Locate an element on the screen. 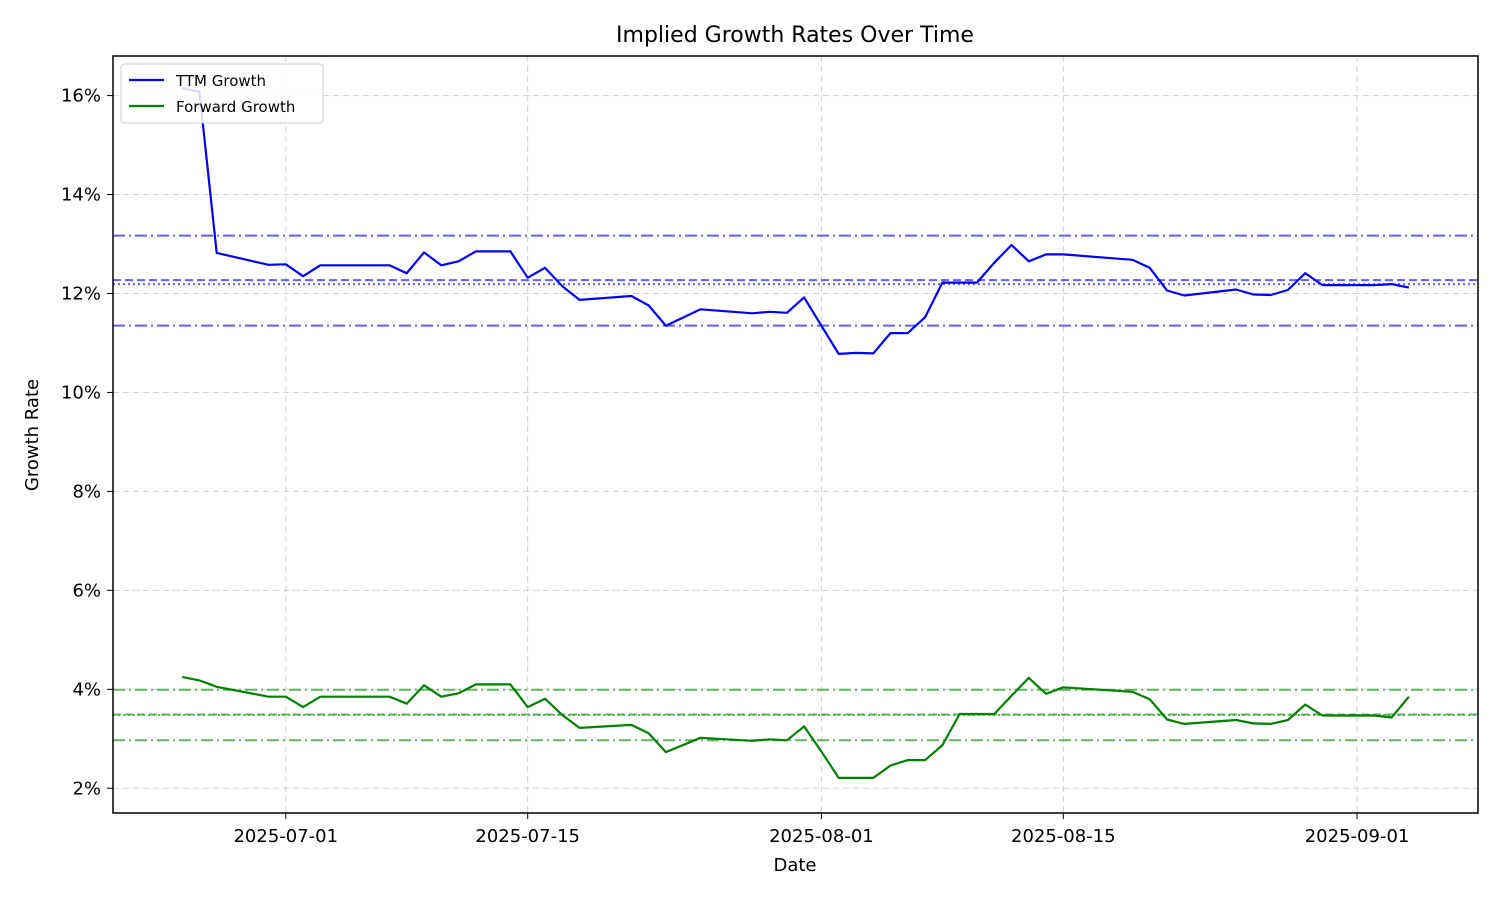  x-tick-label: 2025-07-15 is located at coordinates (527, 836).